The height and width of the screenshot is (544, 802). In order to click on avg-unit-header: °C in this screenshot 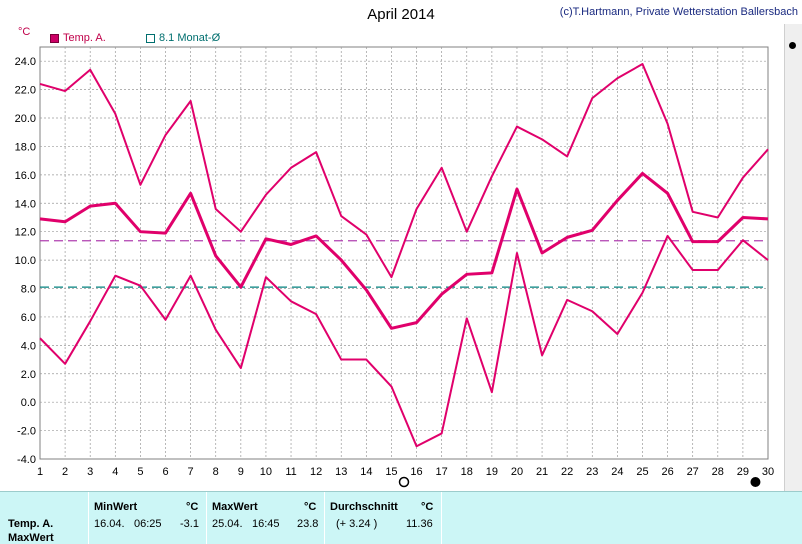, I will do `click(427, 507)`.